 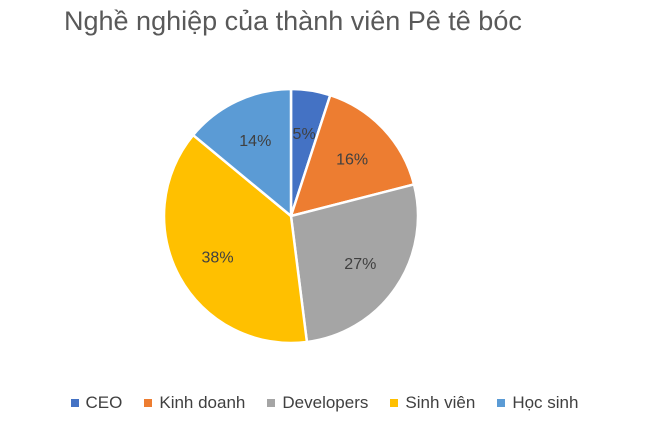 I want to click on data-label-developers: 27%, so click(x=360, y=264).